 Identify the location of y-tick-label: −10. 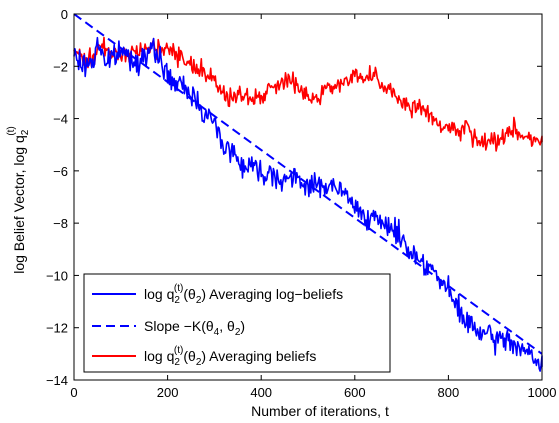
(57, 275).